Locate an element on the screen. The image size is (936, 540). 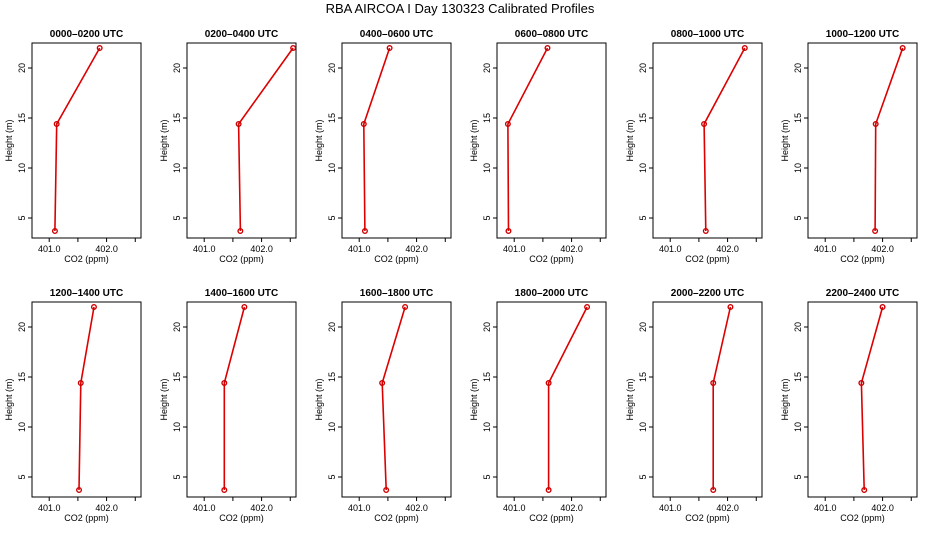
panel-title: 1000–1200 UTC is located at coordinates (862, 34).